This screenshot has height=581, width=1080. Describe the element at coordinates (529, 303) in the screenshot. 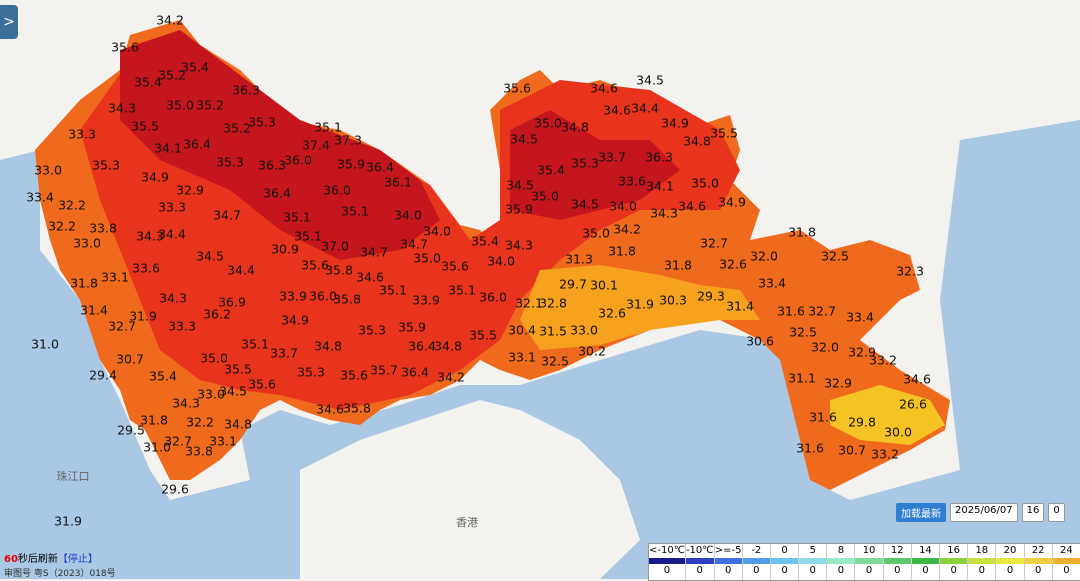

I see `temperature-label: 32.1` at that location.